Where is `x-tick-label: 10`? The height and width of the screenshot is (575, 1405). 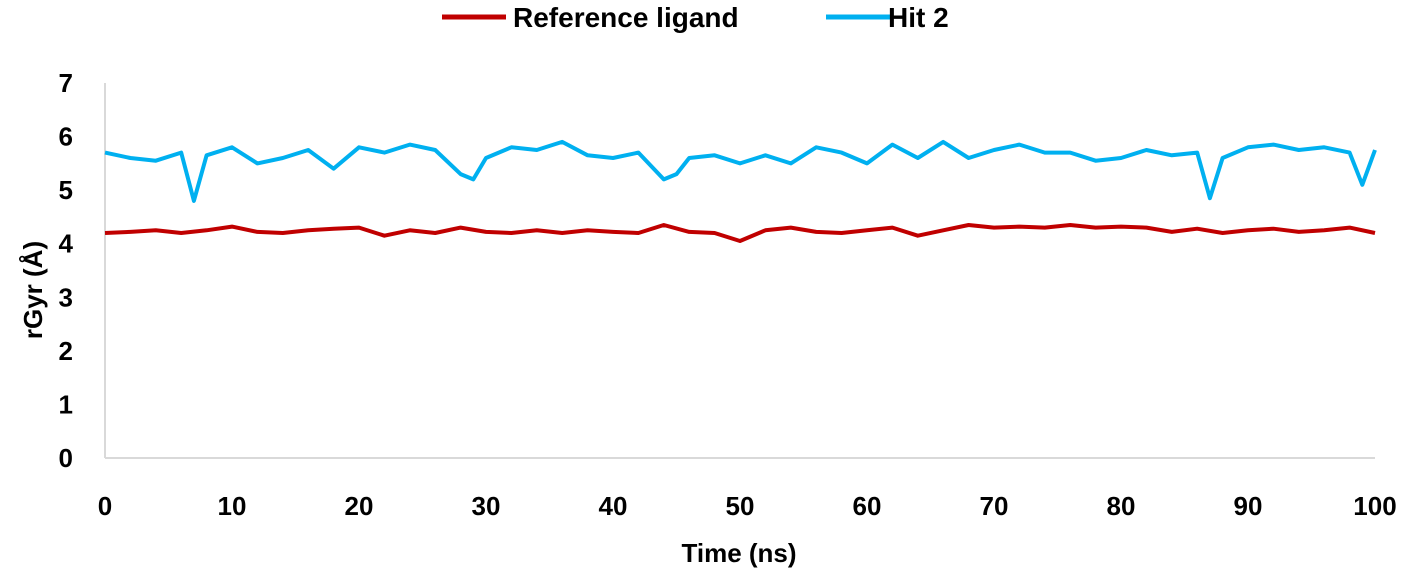 x-tick-label: 10 is located at coordinates (232, 506).